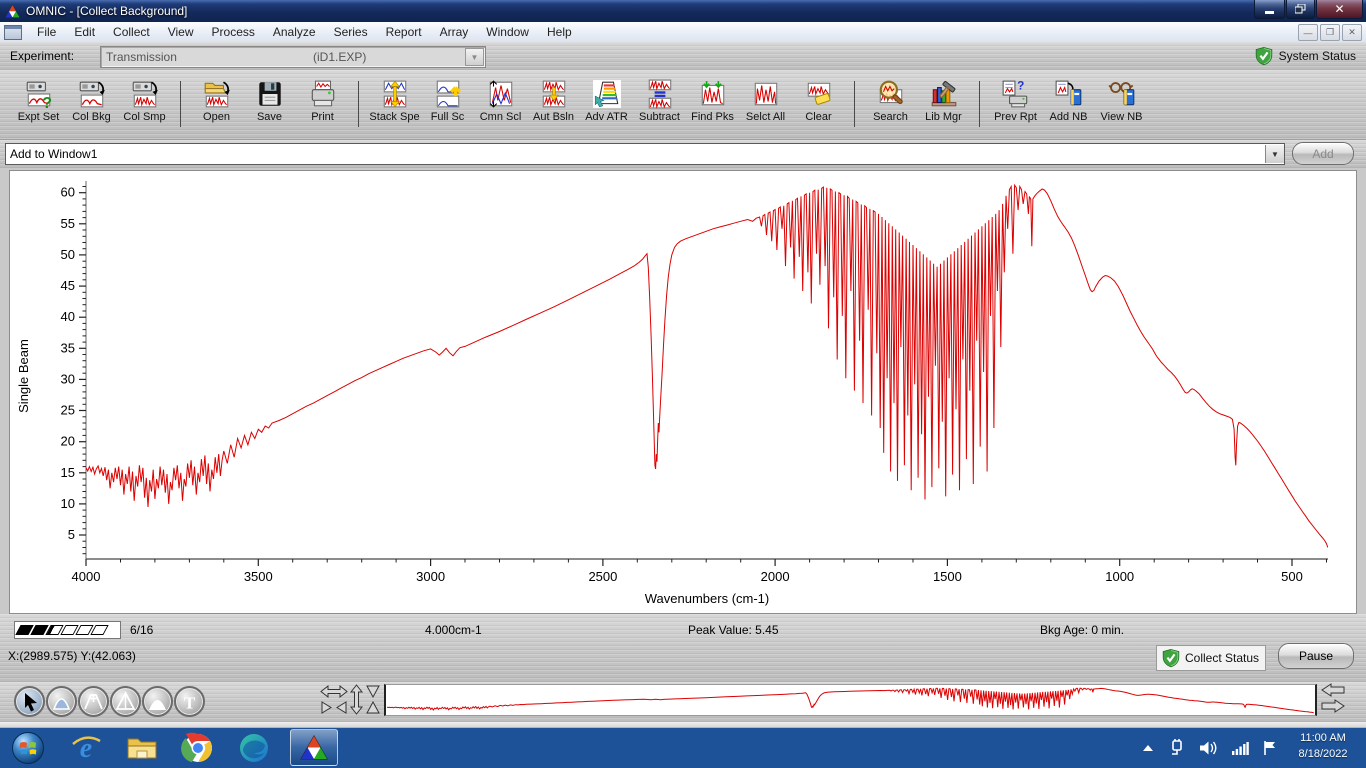  Describe the element at coordinates (1069, 94) in the screenshot. I see `add-notebook-icon` at that location.